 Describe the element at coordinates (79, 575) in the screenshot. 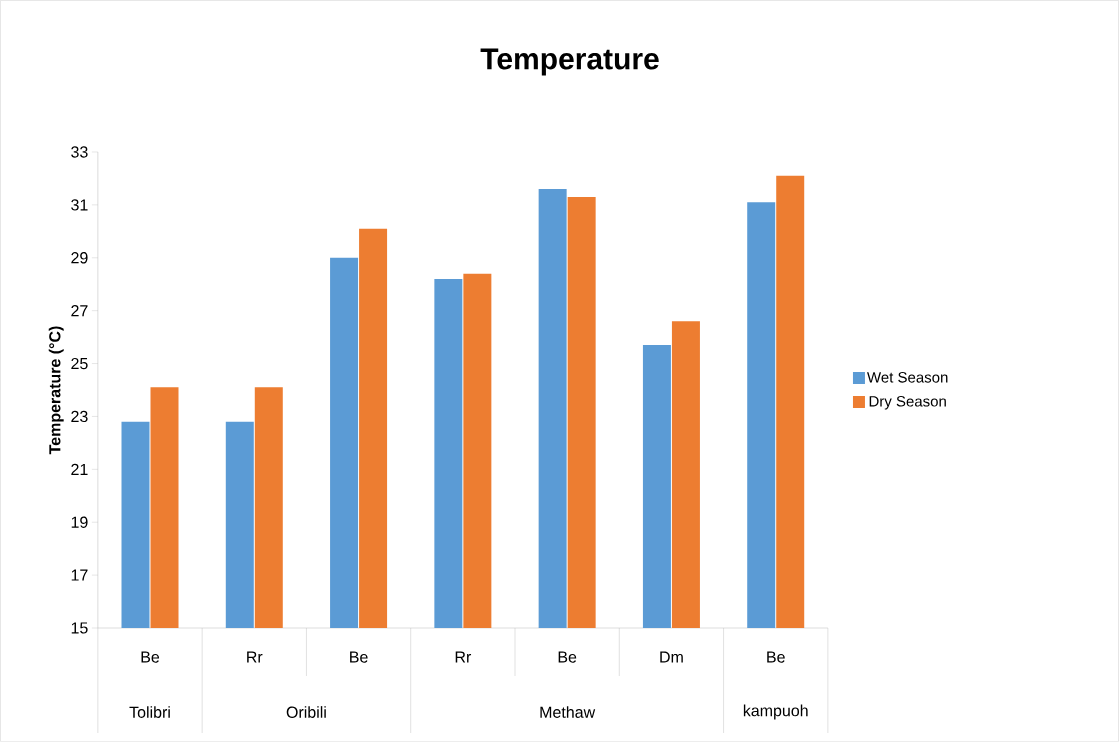

I see `y-tick-label: 17` at that location.